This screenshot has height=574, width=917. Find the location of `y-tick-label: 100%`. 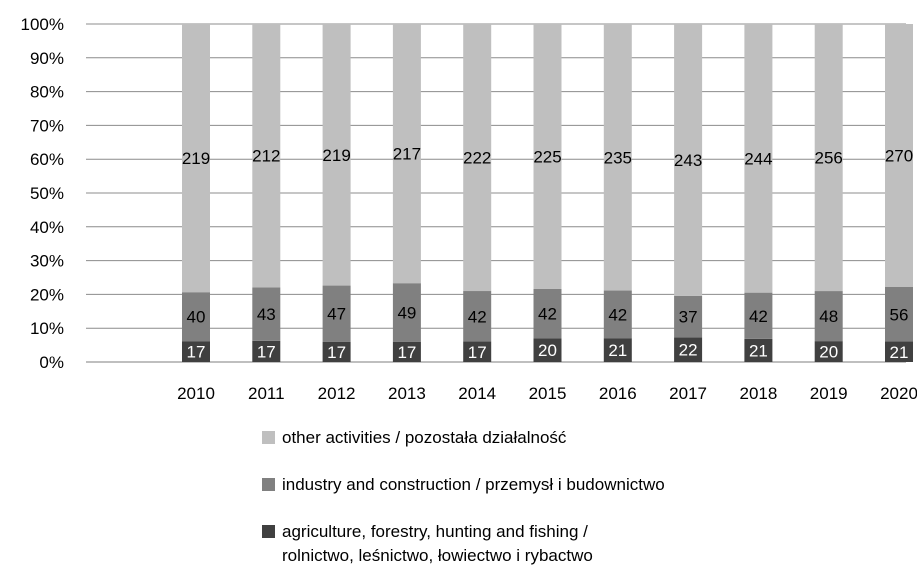

y-tick-label: 100% is located at coordinates (42, 24).